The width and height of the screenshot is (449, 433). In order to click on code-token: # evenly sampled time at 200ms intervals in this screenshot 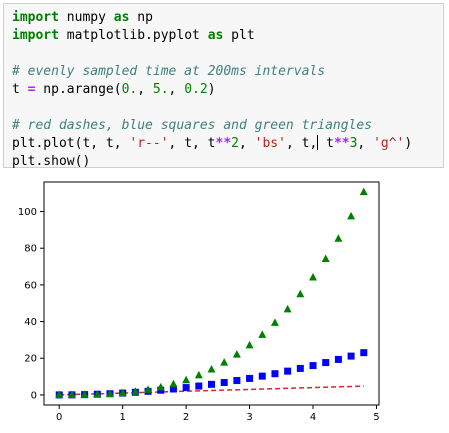, I will do `click(169, 71)`.